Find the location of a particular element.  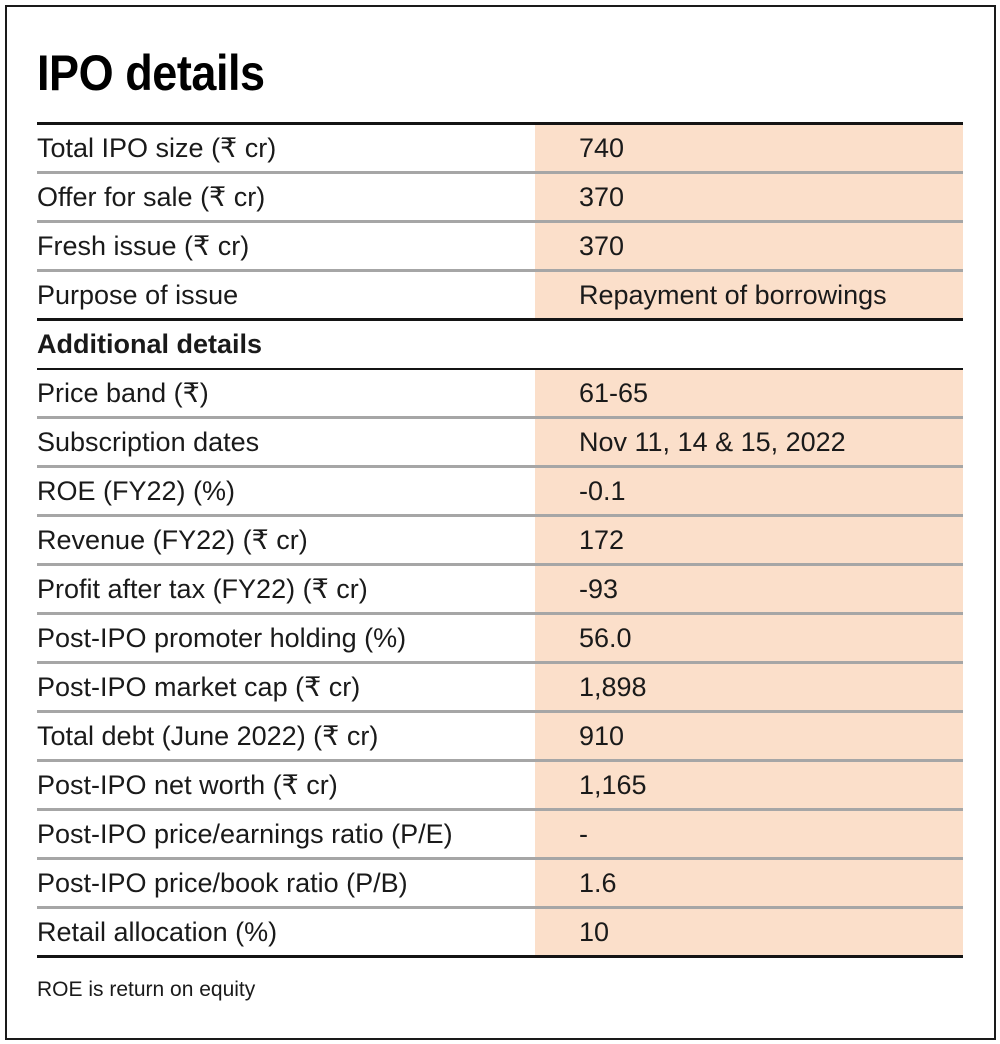

row-value: 10 is located at coordinates (749, 932).